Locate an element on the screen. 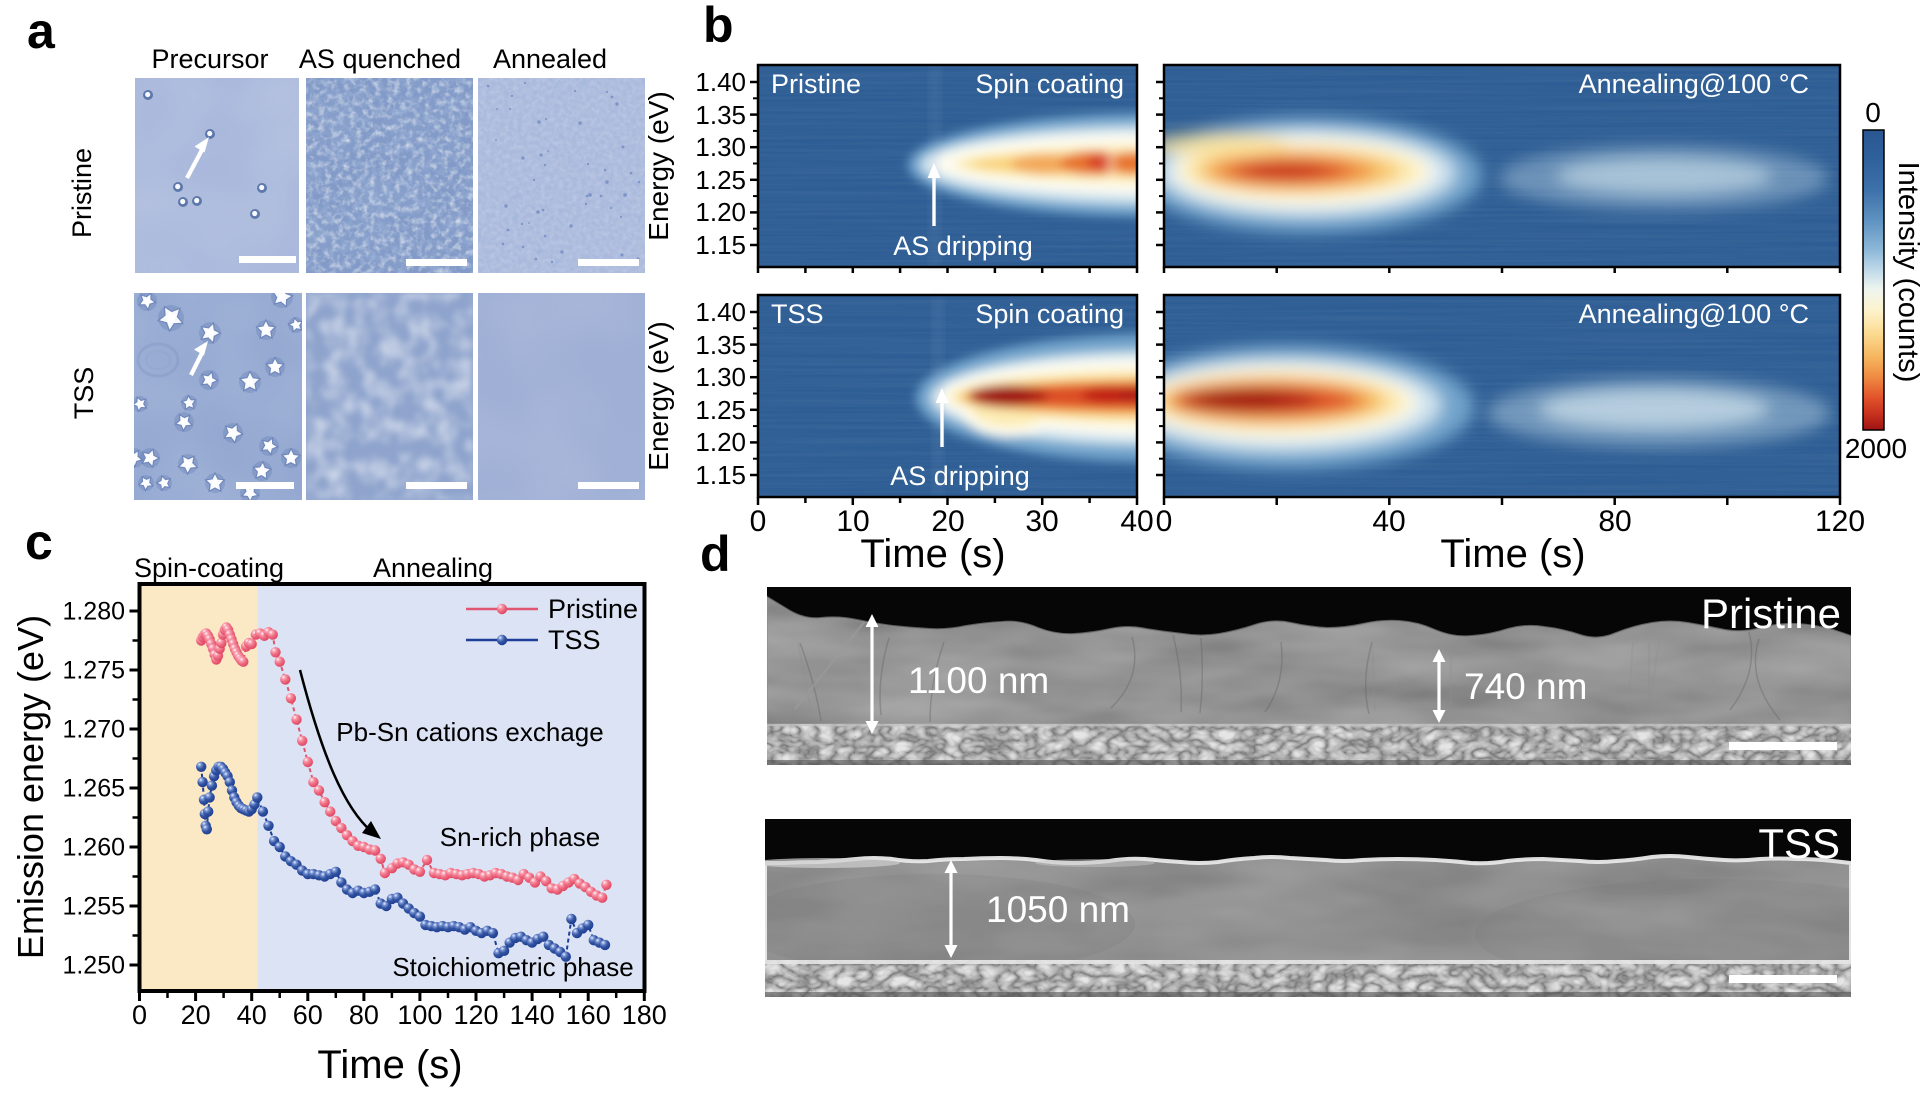 The width and height of the screenshot is (1920, 1098). svg-text: d is located at coordinates (715, 554).